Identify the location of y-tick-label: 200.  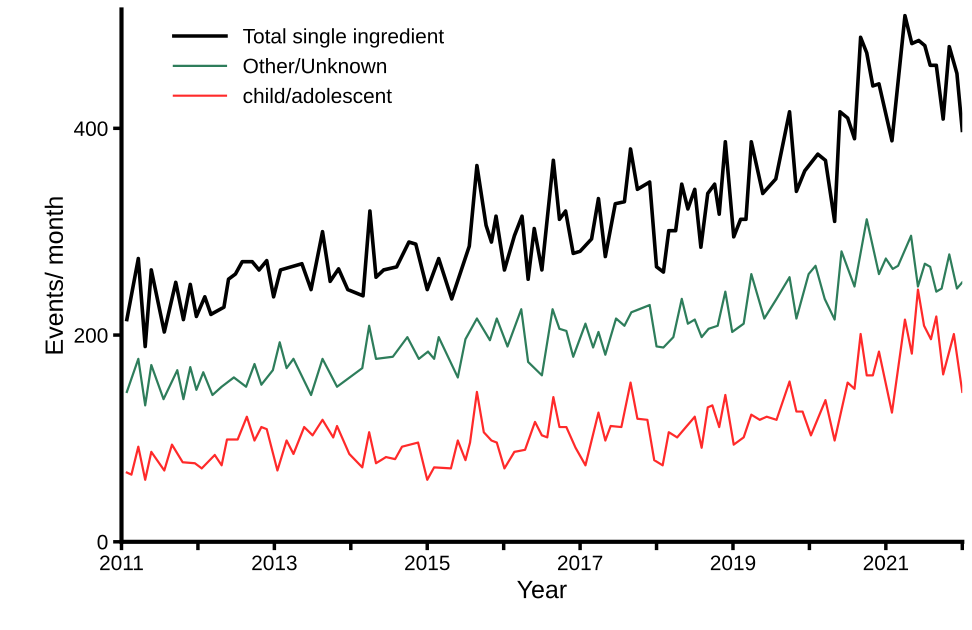
(91, 335).